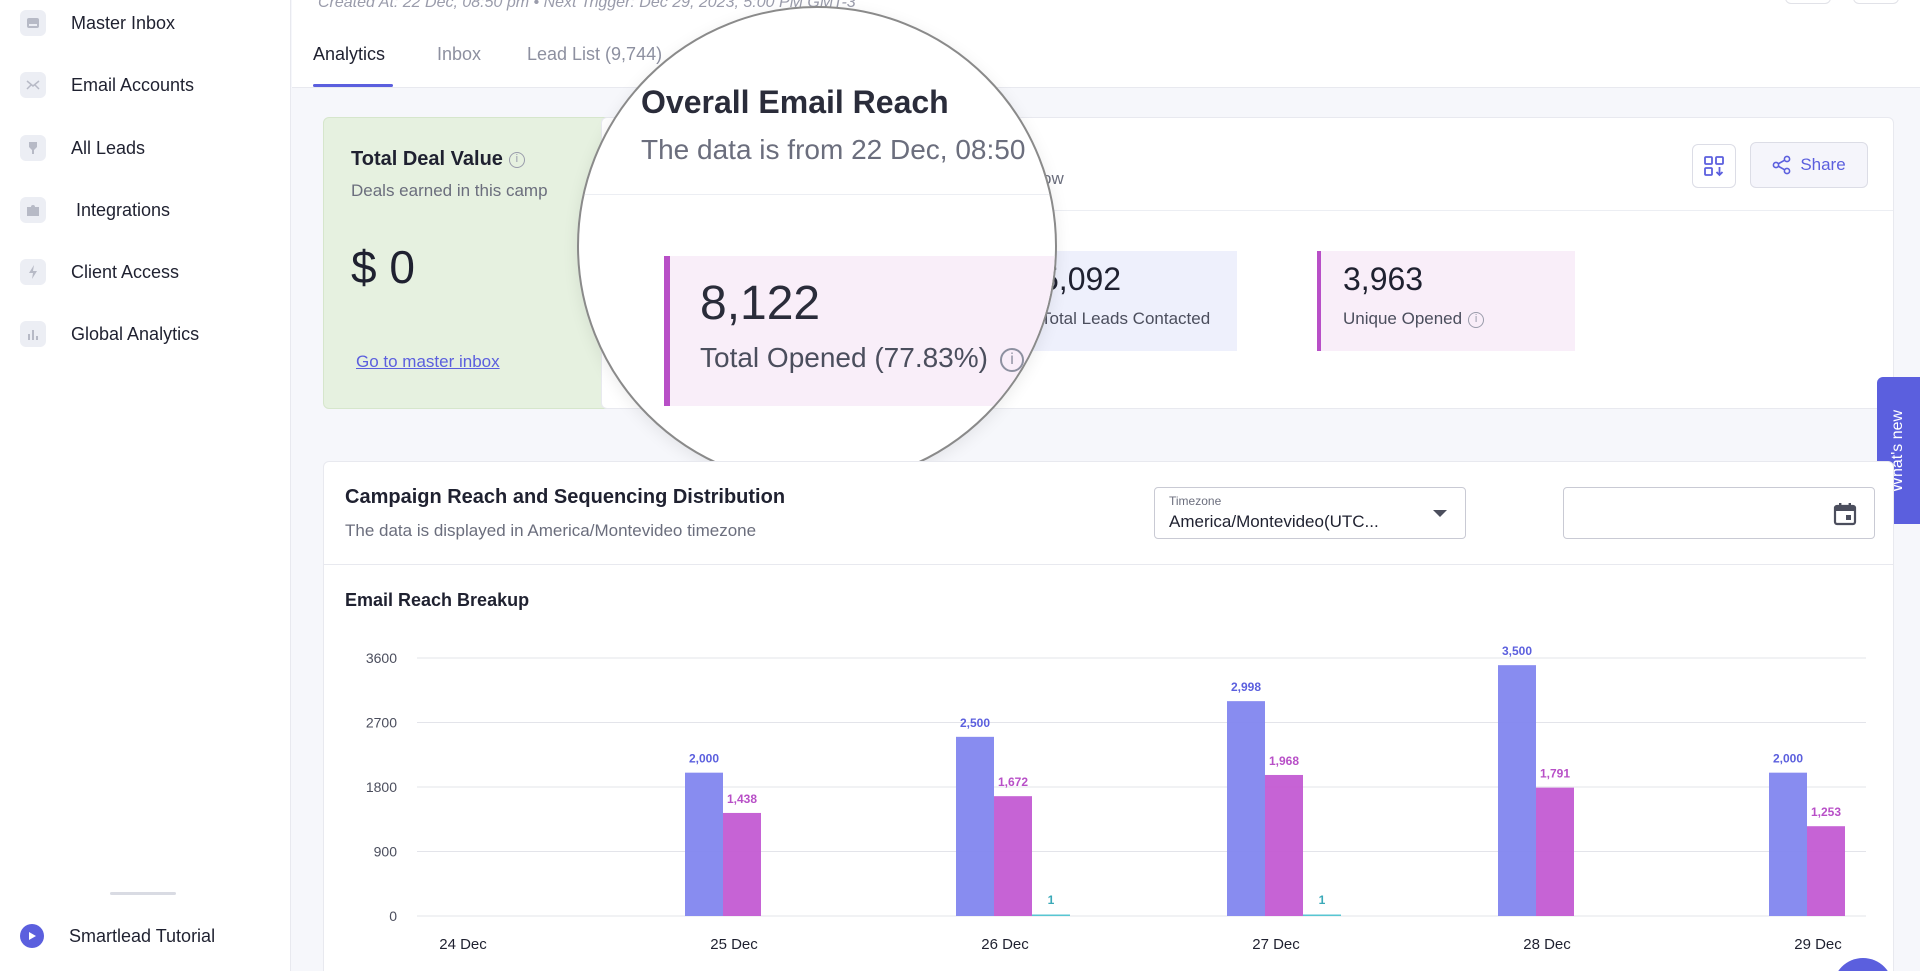 The image size is (1920, 971). What do you see at coordinates (33, 272) in the screenshot?
I see `bolt-icon` at bounding box center [33, 272].